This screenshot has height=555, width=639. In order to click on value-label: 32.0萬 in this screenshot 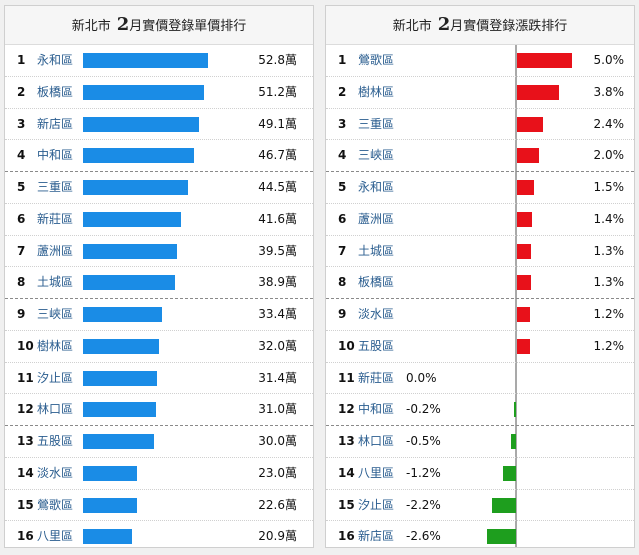, I will do `click(277, 345)`.